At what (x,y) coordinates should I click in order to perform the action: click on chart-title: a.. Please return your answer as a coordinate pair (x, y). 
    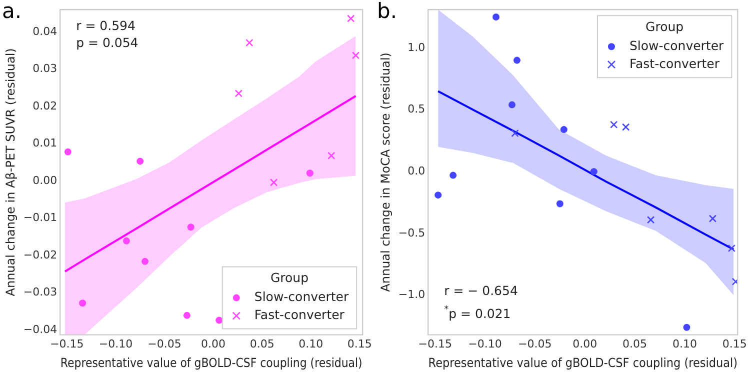
    Looking at the image, I should click on (12, 11).